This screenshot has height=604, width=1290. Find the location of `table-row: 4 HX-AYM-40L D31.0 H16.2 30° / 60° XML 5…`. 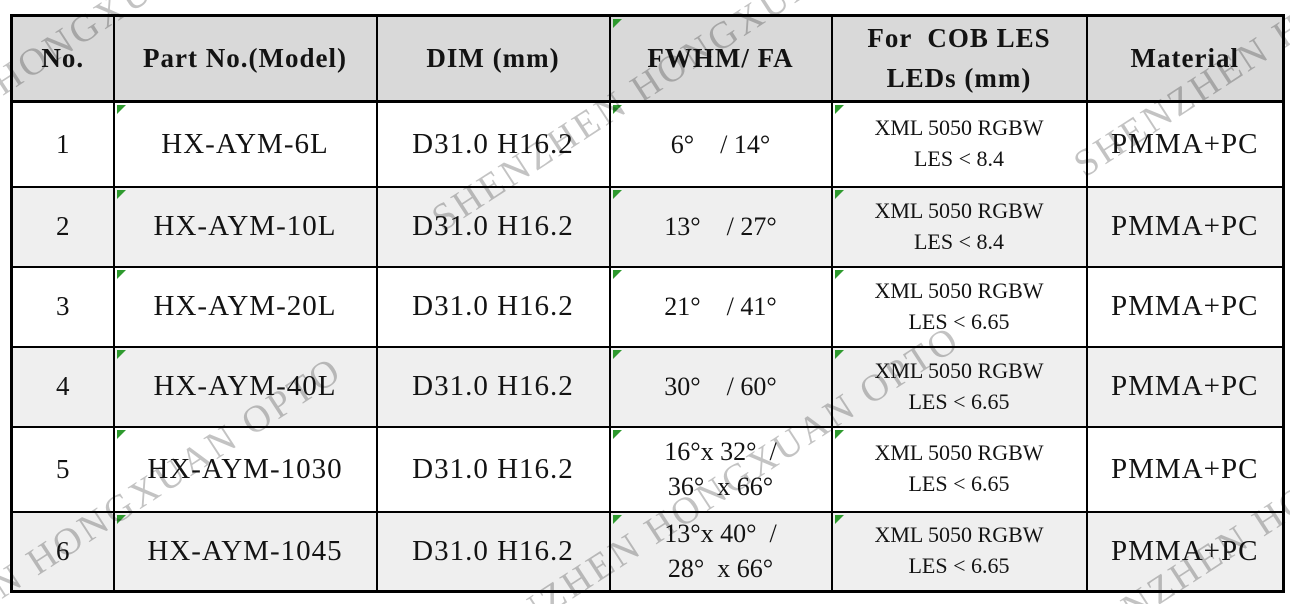

table-row: 4 HX-AYM-40L D31.0 H16.2 30° / 60° XML 5… is located at coordinates (647, 386).